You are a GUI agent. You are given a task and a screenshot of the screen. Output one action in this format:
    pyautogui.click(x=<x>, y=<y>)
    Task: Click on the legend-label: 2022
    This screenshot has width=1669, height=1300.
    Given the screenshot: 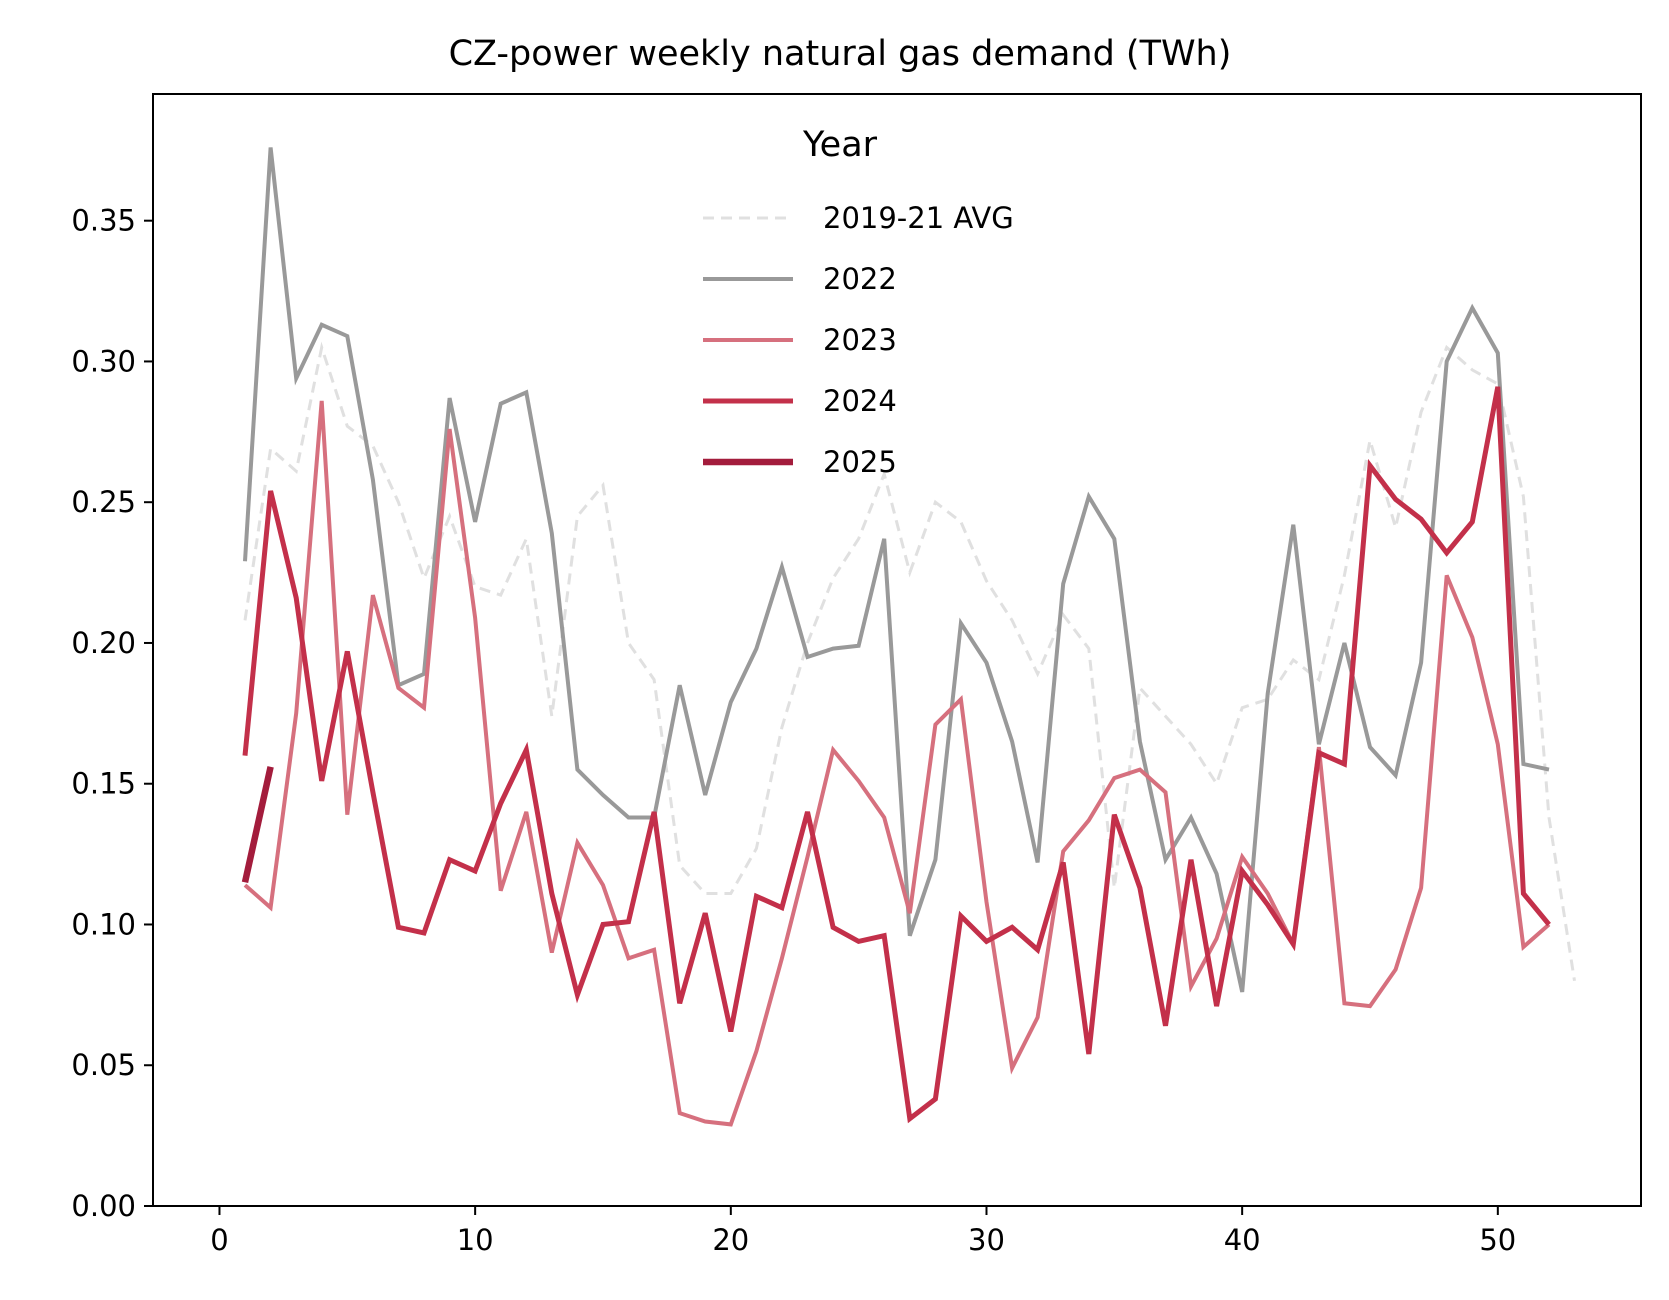 What is the action you would take?
    pyautogui.click(x=860, y=279)
    